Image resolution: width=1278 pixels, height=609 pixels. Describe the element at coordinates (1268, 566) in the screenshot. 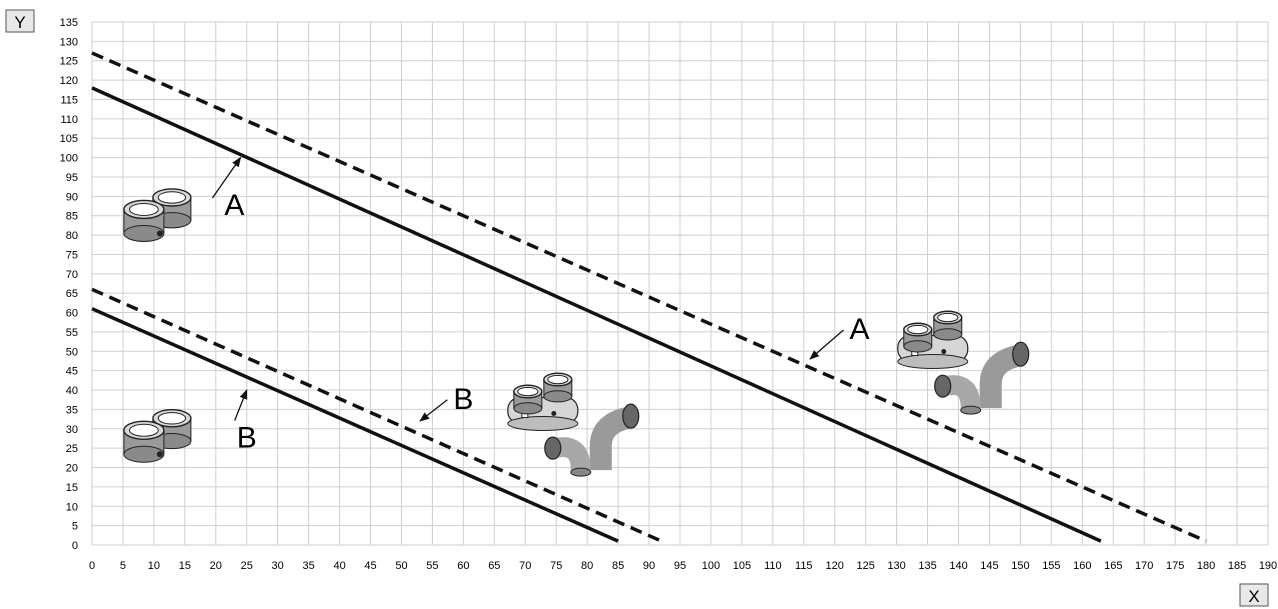

I see `x-tick-label: 190` at that location.